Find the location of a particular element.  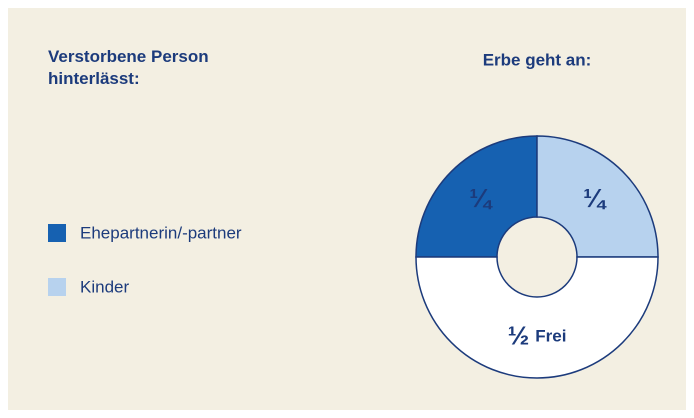

slice-value-label: ½ is located at coordinates (519, 335).